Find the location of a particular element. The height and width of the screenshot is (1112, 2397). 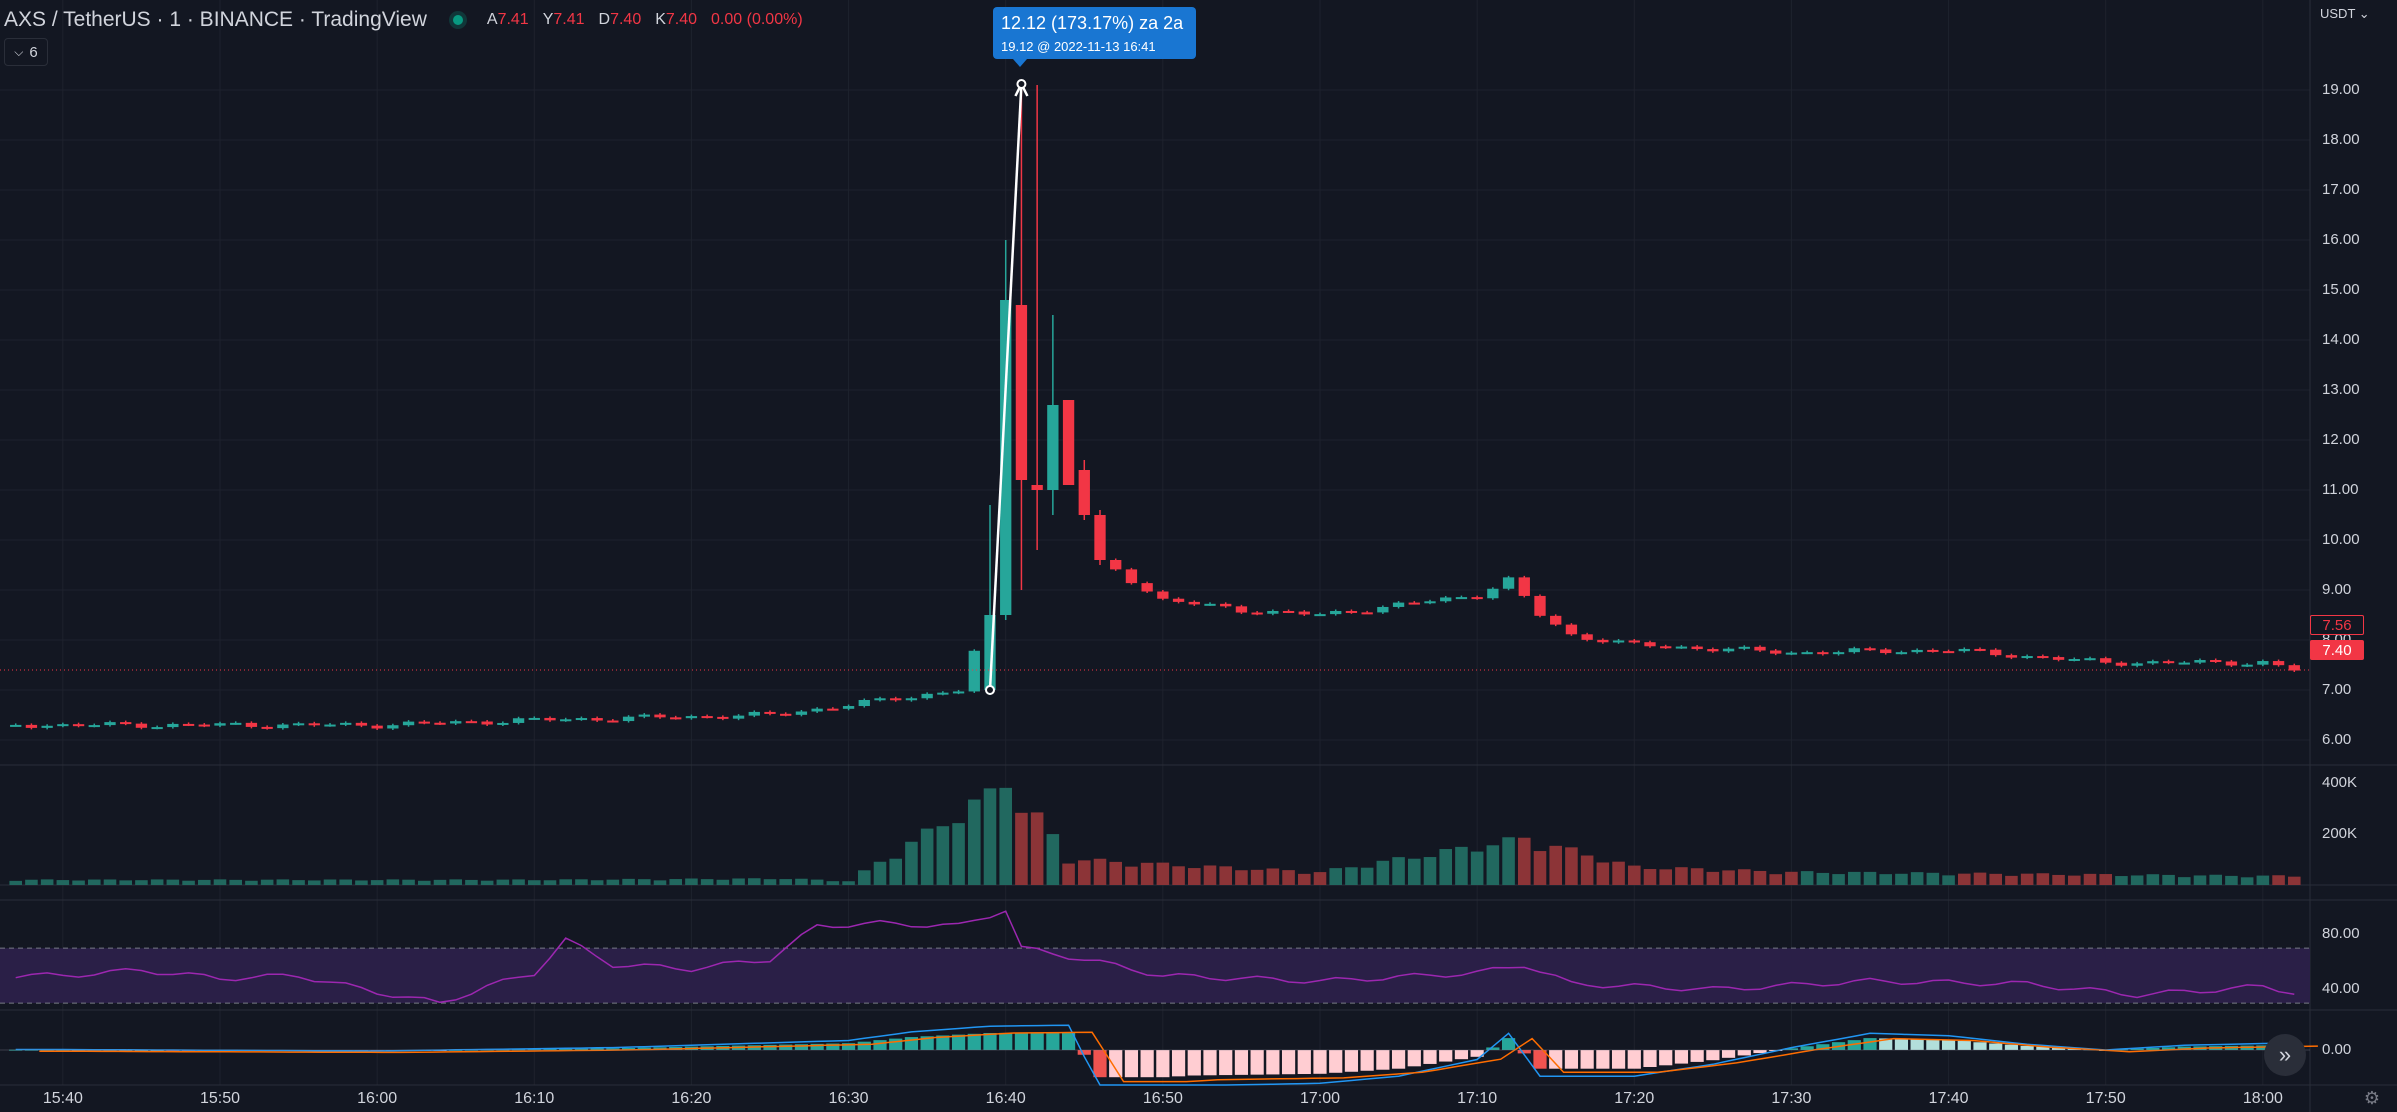

currency-unit-dropdown: USDT ⌄ is located at coordinates (2345, 13).